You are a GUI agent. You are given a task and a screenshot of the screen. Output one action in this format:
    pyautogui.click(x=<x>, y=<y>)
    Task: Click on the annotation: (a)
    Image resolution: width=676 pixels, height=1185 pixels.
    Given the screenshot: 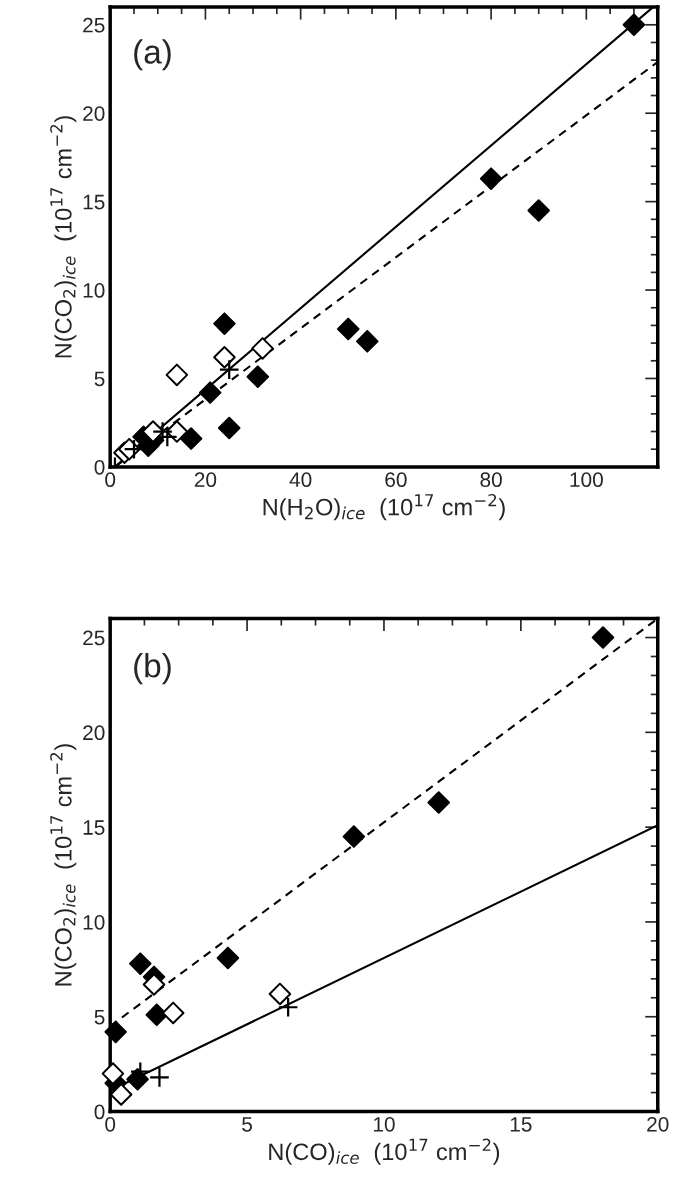 What is the action you would take?
    pyautogui.click(x=152, y=55)
    